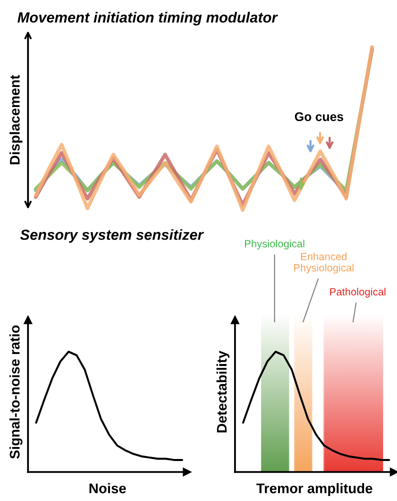 Image resolution: width=397 pixels, height=501 pixels. Describe the element at coordinates (108, 488) in the screenshot. I see `x-axis-title: Noise` at that location.